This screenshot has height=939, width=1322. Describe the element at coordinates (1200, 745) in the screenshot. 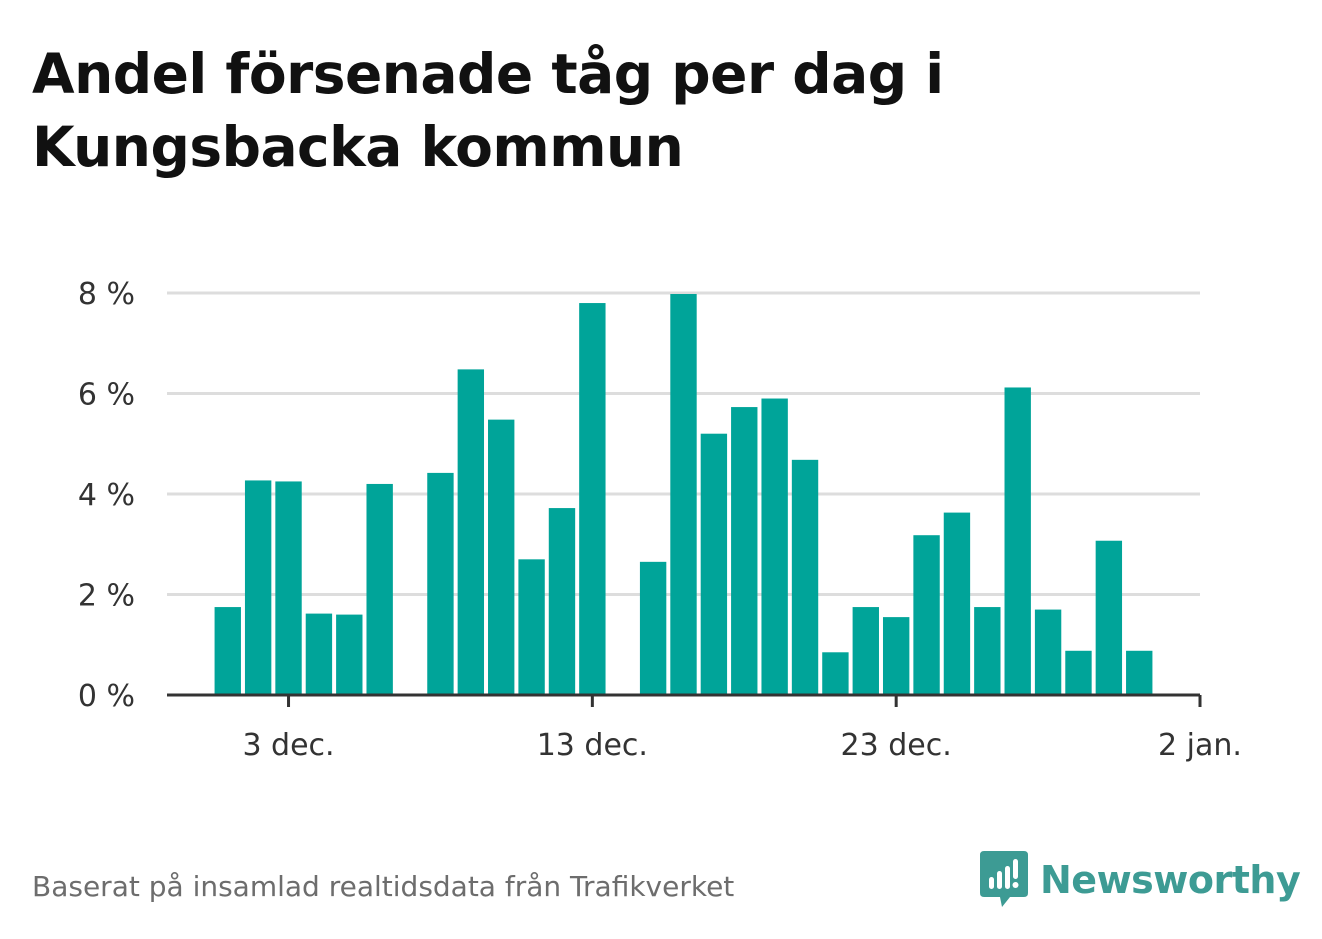

I see `x-tick-label: 2 jan.` at that location.